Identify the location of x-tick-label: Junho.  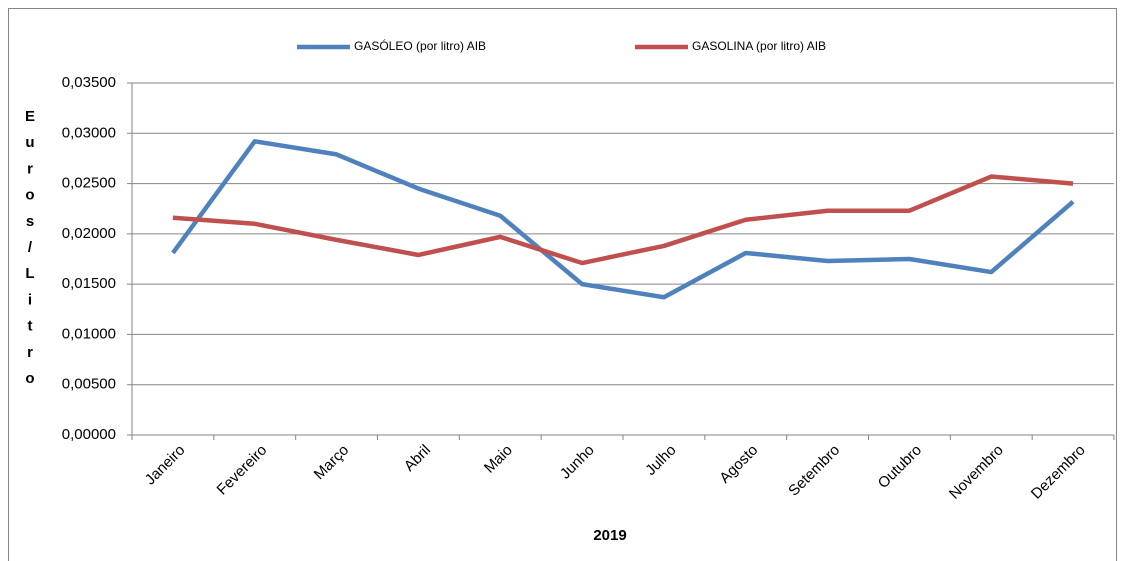
(577, 462).